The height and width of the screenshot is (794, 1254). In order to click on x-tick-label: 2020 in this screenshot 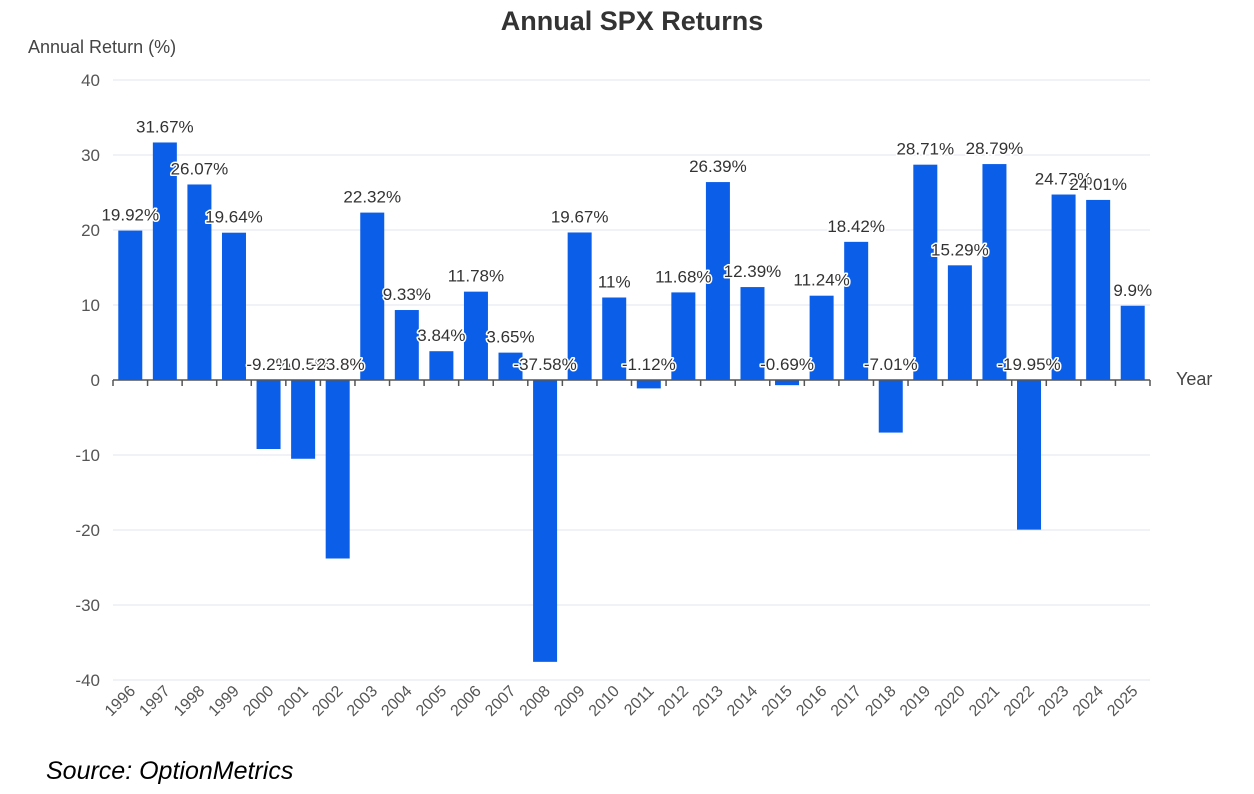, I will do `click(950, 701)`.